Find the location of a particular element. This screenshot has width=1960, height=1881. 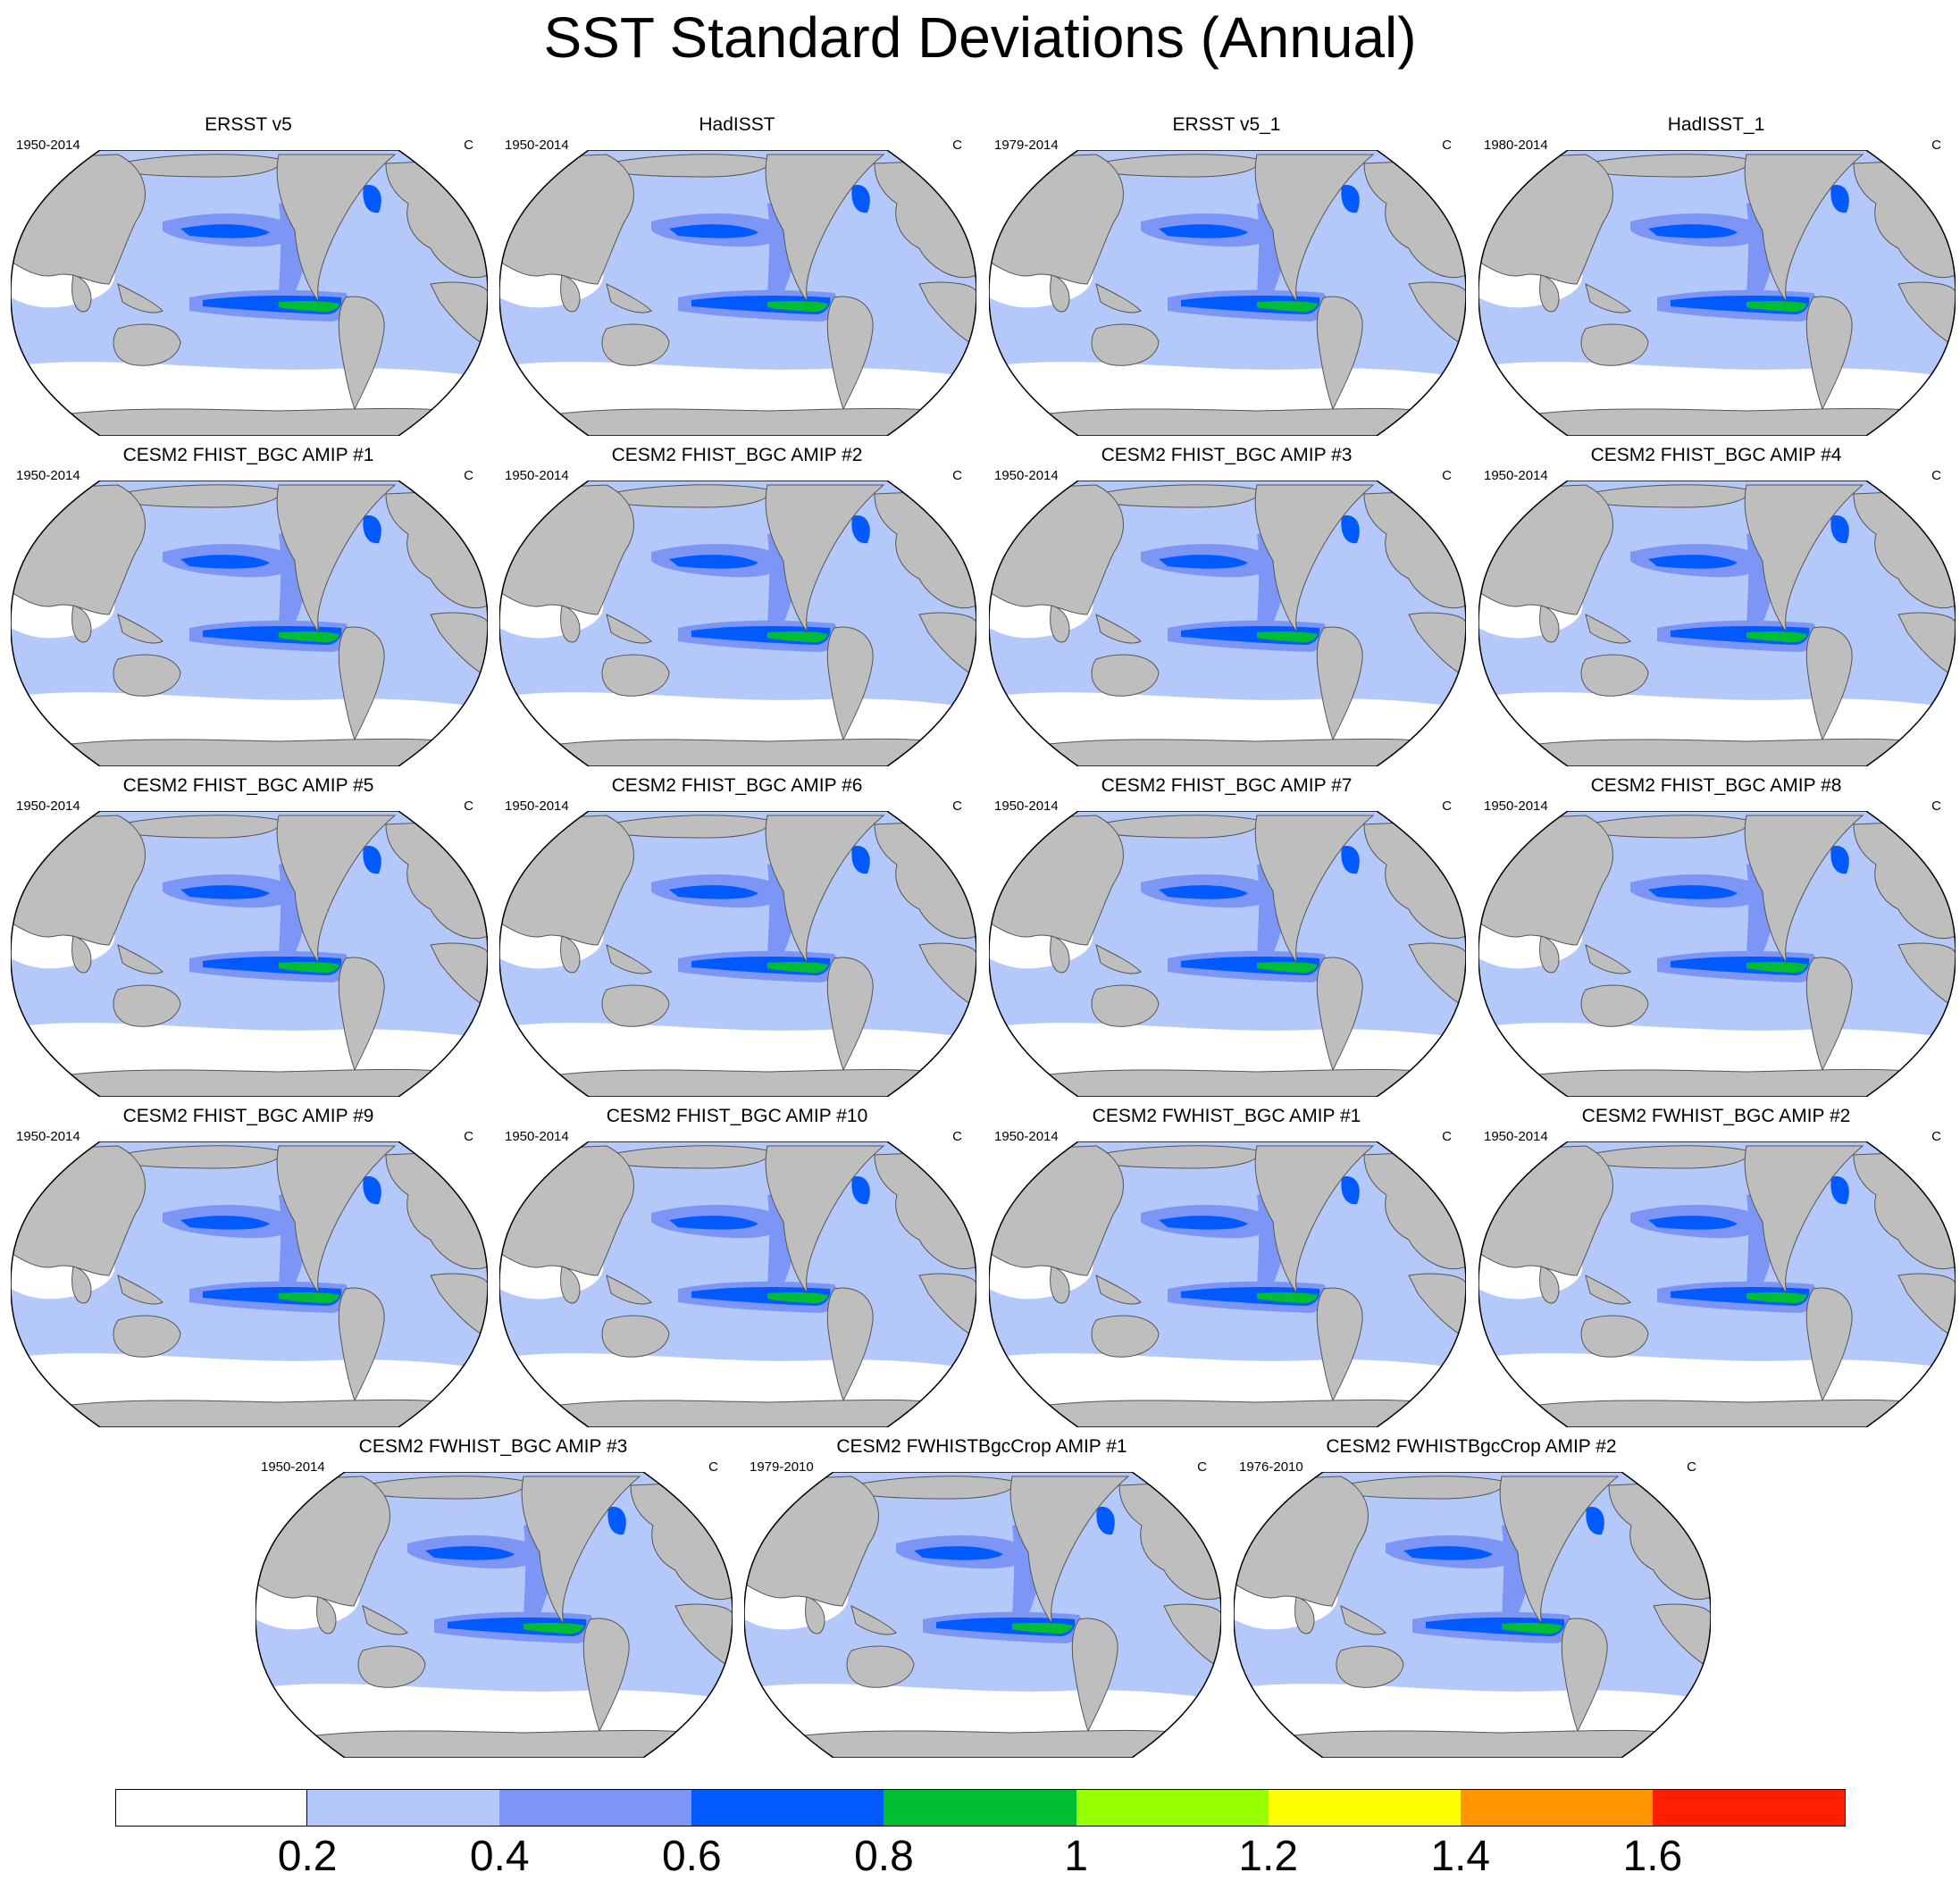

map-panel: HadISST_1 1980-2014 C is located at coordinates (1716, 275).